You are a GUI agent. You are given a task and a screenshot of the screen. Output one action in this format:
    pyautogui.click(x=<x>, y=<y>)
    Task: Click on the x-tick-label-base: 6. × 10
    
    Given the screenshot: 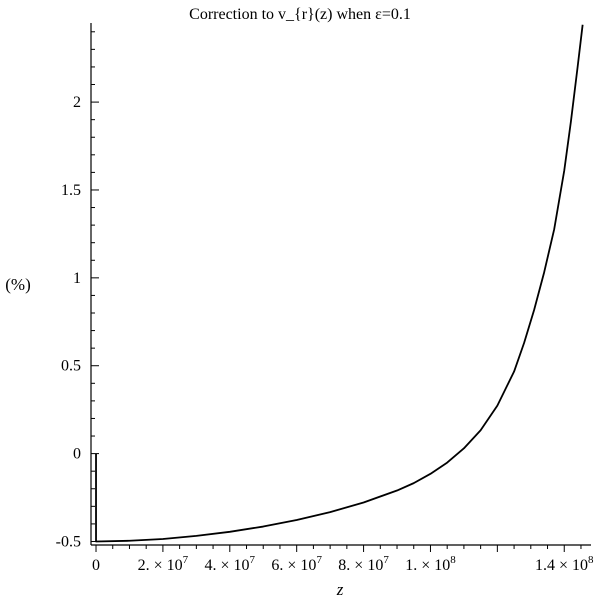 What is the action you would take?
    pyautogui.click(x=293, y=565)
    